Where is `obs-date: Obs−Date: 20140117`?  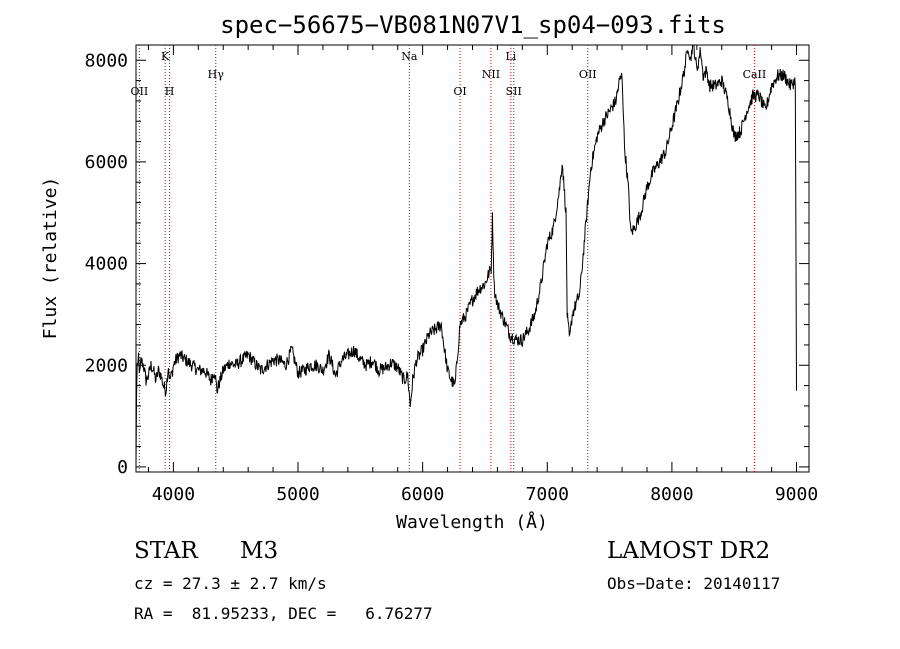 obs-date: Obs−Date: 20140117 is located at coordinates (694, 583).